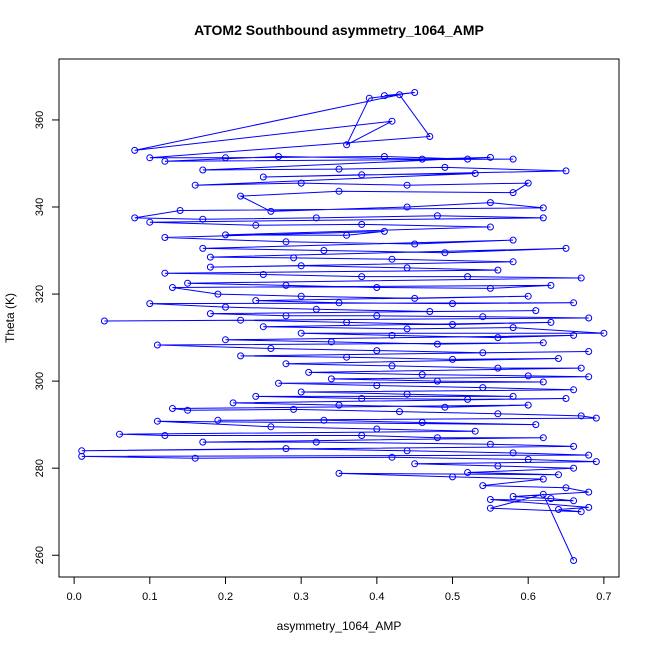  I want to click on x-tick-label: 0.6, so click(528, 597).